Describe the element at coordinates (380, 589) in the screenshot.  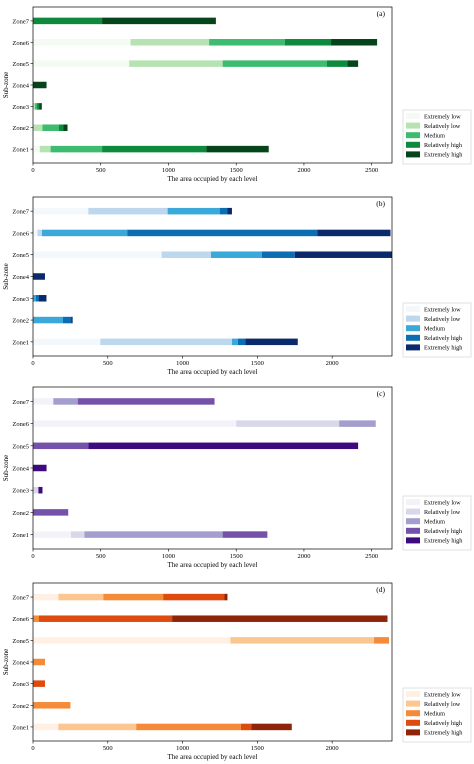
I see `panel-label: (d)` at that location.